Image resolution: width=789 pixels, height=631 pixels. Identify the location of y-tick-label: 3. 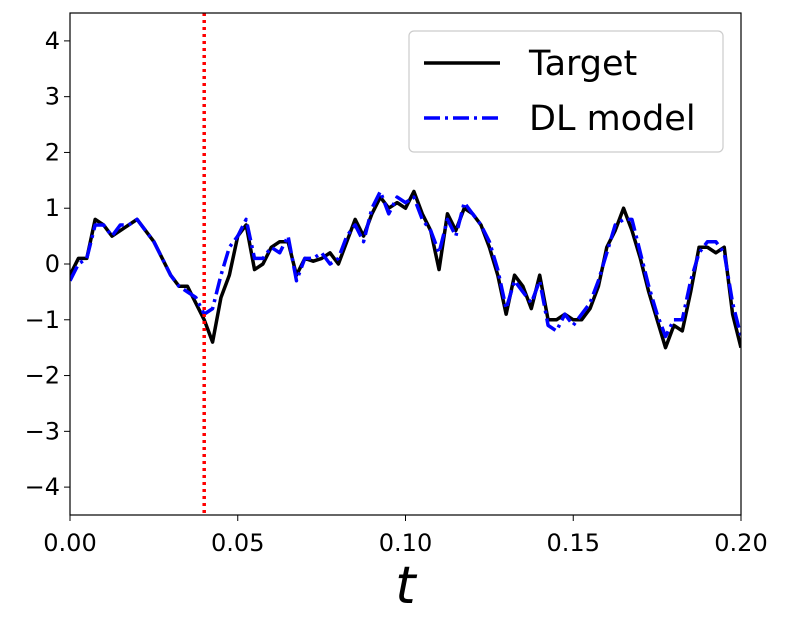
(52, 97).